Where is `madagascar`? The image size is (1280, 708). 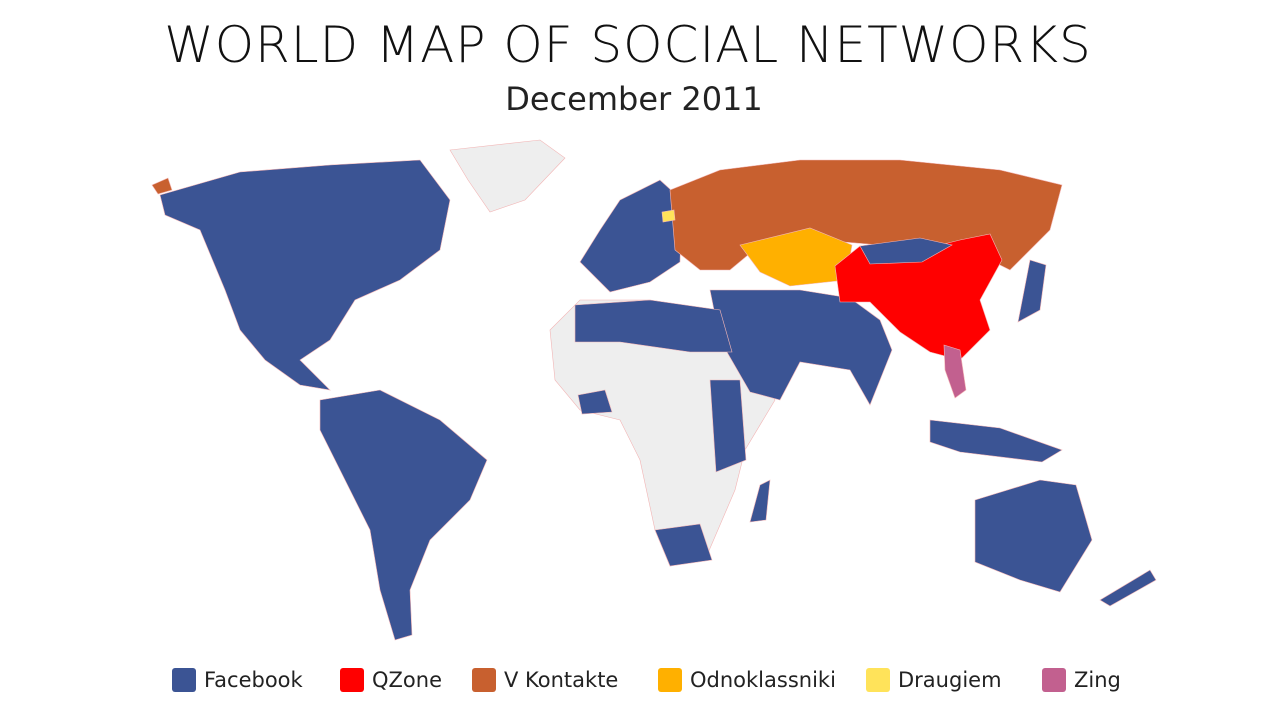 madagascar is located at coordinates (760, 501).